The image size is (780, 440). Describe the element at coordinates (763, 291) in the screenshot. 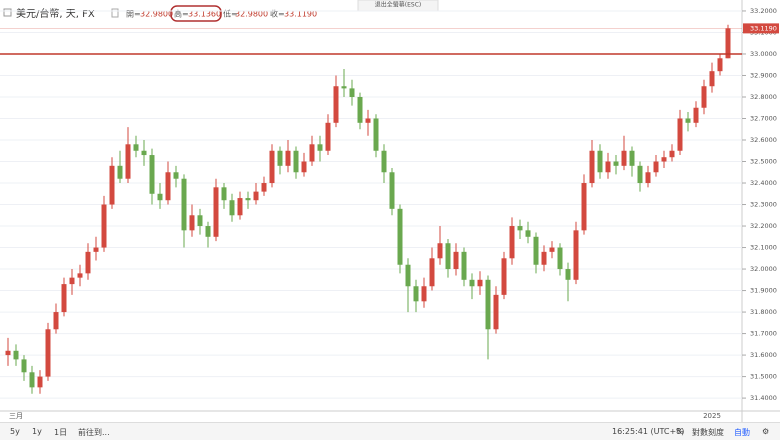

I see `y-tick-label: 31.9000` at that location.